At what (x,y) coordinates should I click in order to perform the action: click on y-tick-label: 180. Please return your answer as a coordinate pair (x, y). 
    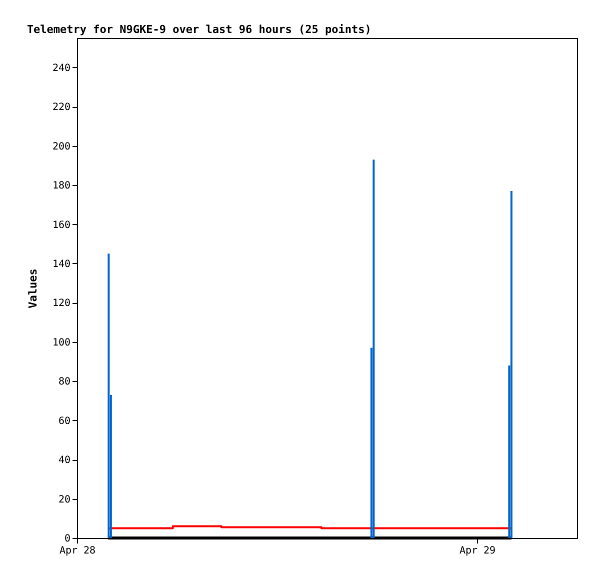
    Looking at the image, I should click on (61, 186).